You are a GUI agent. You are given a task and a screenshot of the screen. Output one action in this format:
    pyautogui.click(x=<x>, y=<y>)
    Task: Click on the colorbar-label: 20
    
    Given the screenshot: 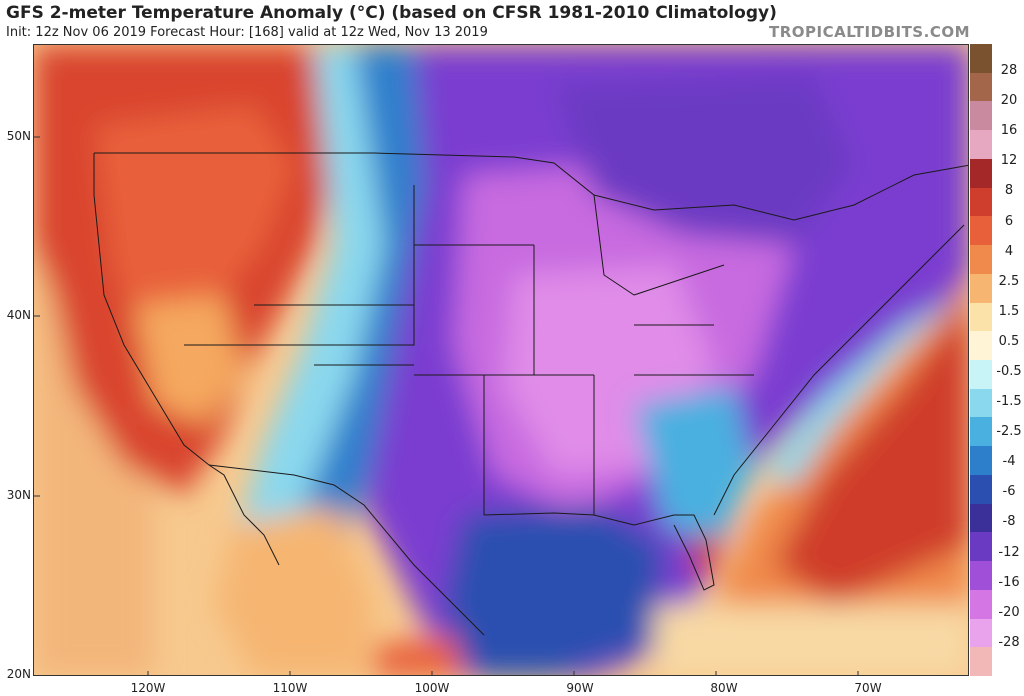 What is the action you would take?
    pyautogui.click(x=1009, y=101)
    